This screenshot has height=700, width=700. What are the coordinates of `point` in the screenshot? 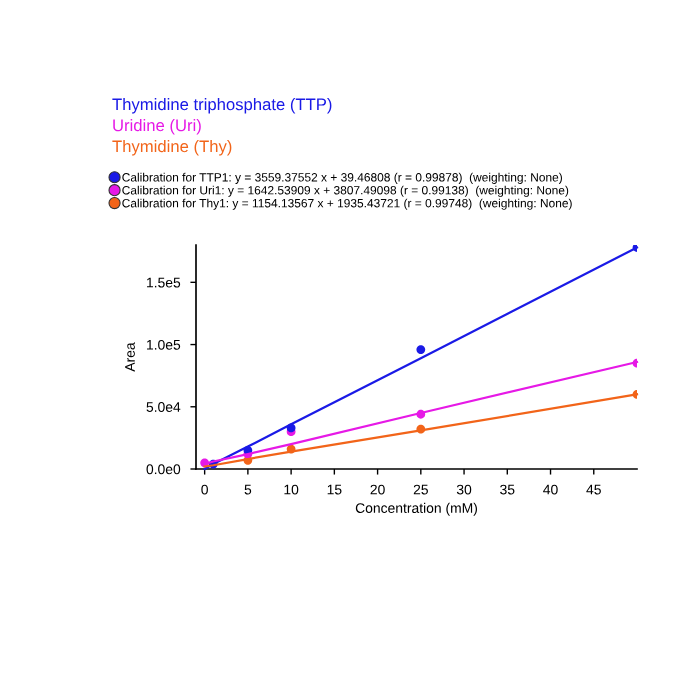 It's located at (421, 349).